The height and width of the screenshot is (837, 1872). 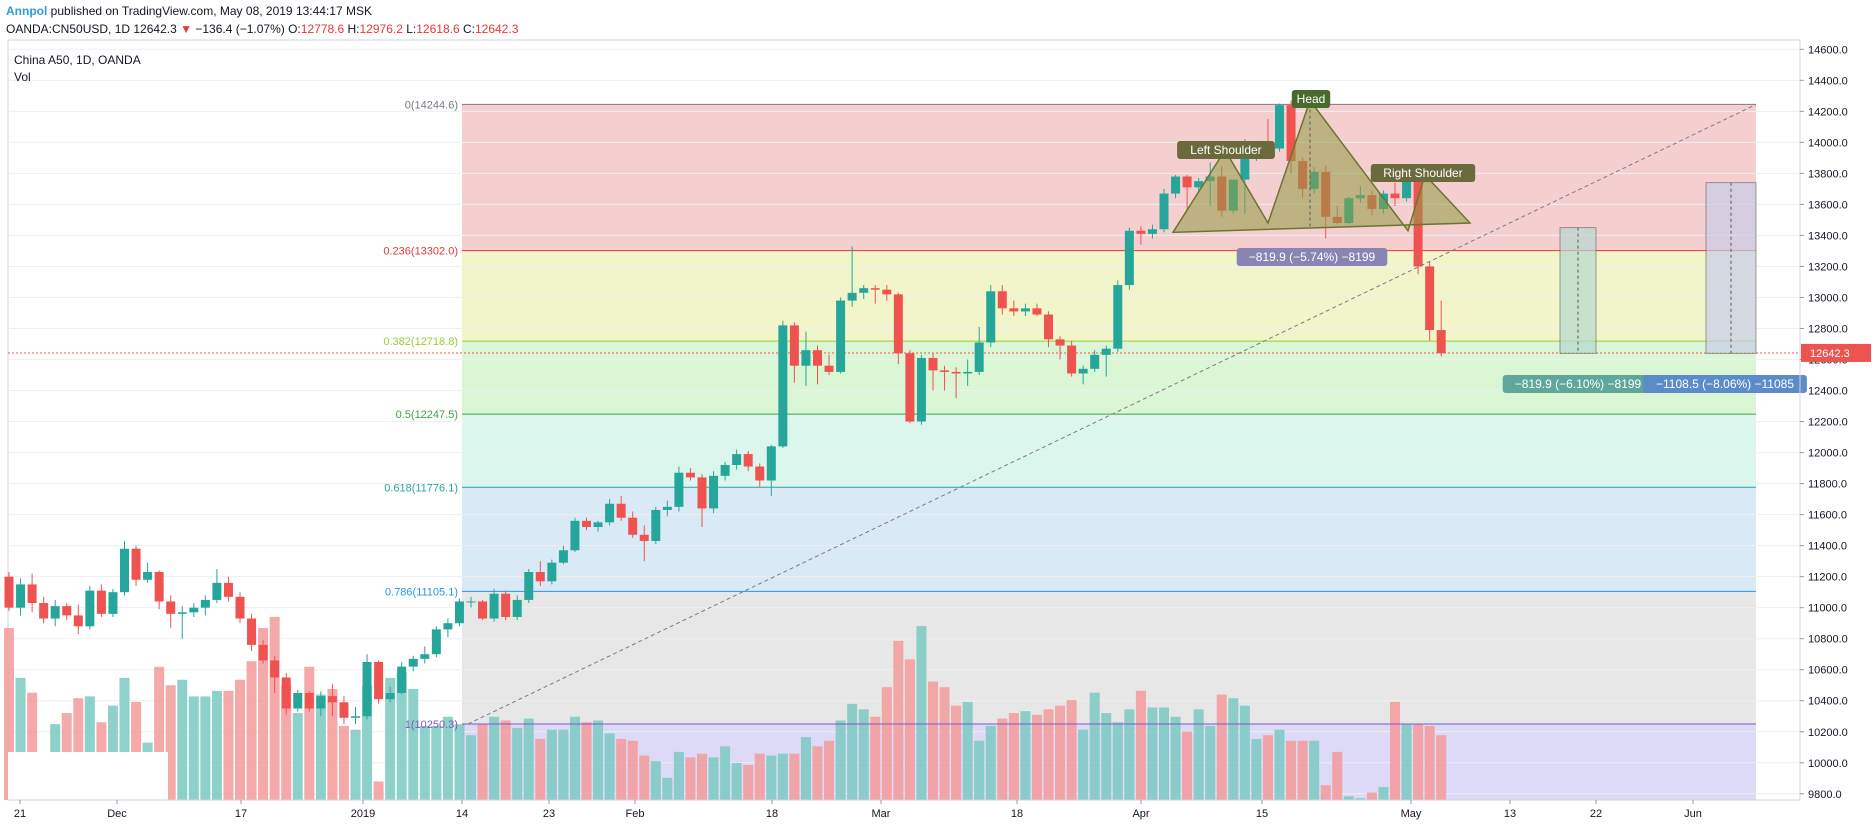 I want to click on target-2-label-bg, so click(x=1725, y=384).